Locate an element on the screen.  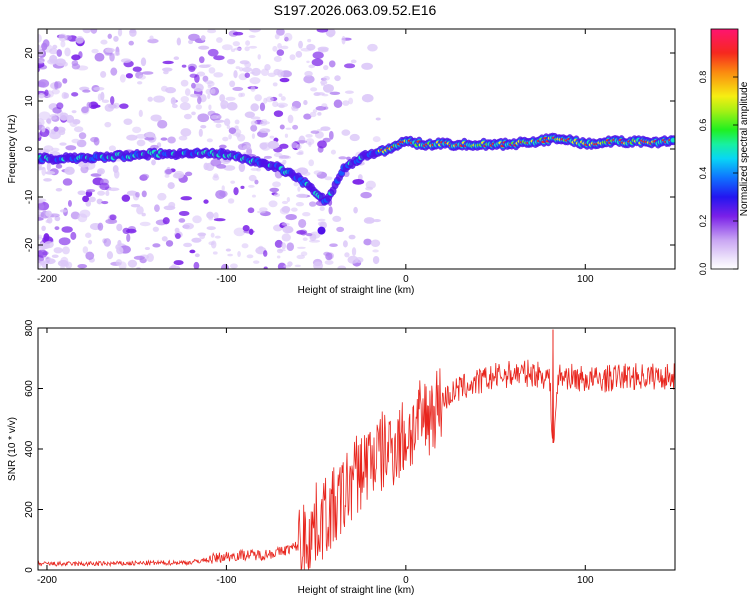
bottom-ytick-label: 400 is located at coordinates (29, 448).